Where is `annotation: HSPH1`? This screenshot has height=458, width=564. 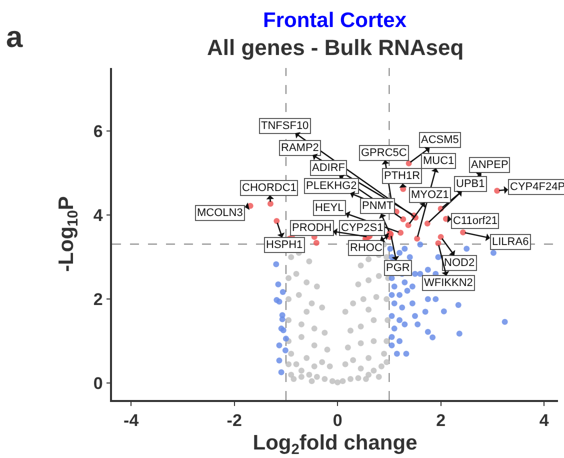 annotation: HSPH1 is located at coordinates (284, 245).